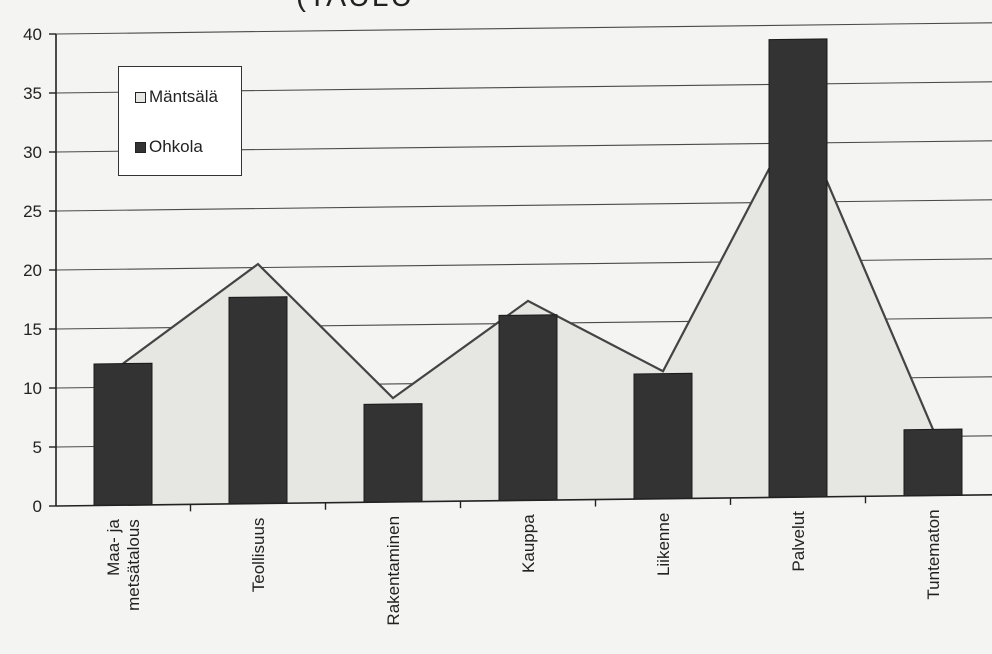 The image size is (992, 654). What do you see at coordinates (355, 7) in the screenshot?
I see `chart-title-fragment: (TAULU` at bounding box center [355, 7].